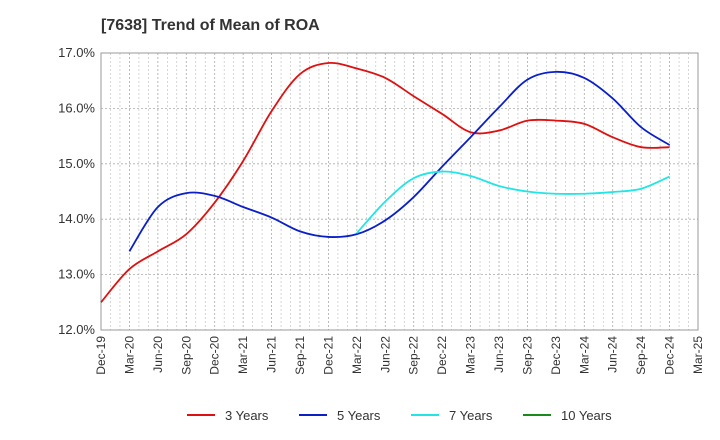  What do you see at coordinates (670, 355) in the screenshot?
I see `x-tick-label: Dec-24` at bounding box center [670, 355].